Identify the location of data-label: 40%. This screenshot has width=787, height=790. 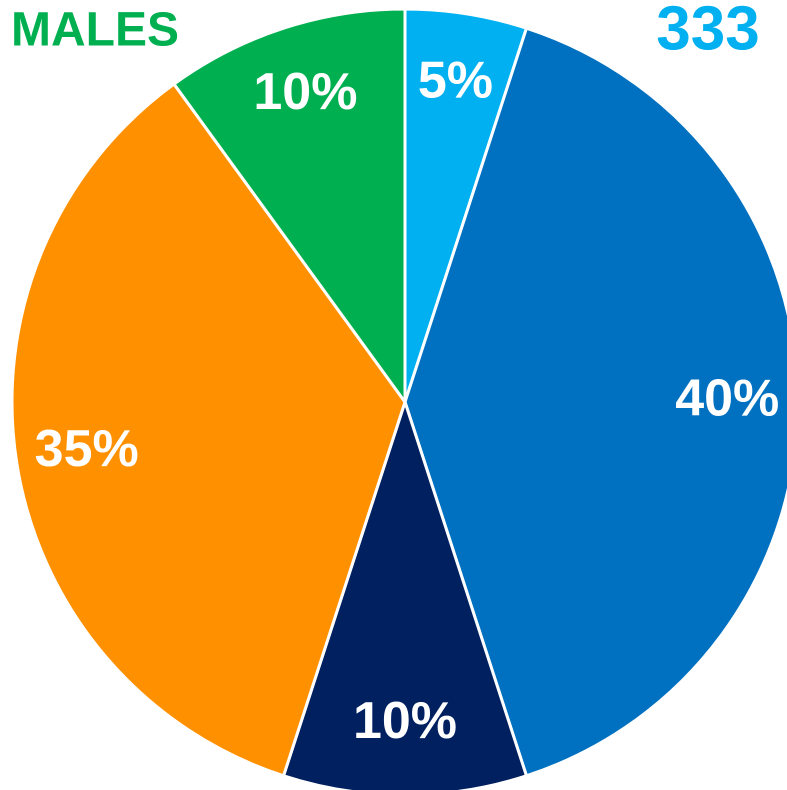
(727, 399).